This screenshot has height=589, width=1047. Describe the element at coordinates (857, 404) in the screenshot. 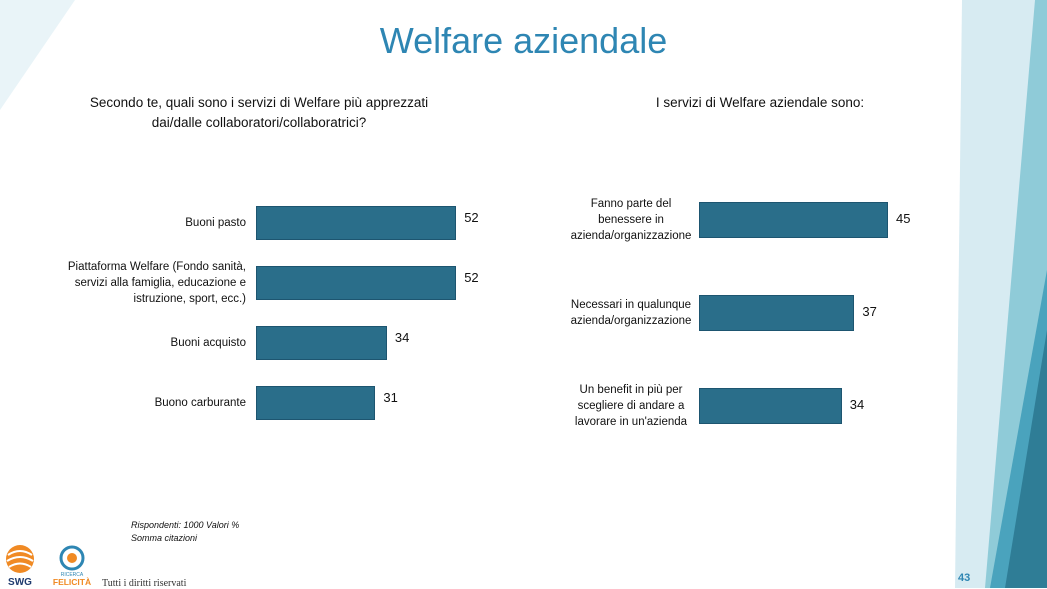

I see `data-label-1-2: 34` at that location.